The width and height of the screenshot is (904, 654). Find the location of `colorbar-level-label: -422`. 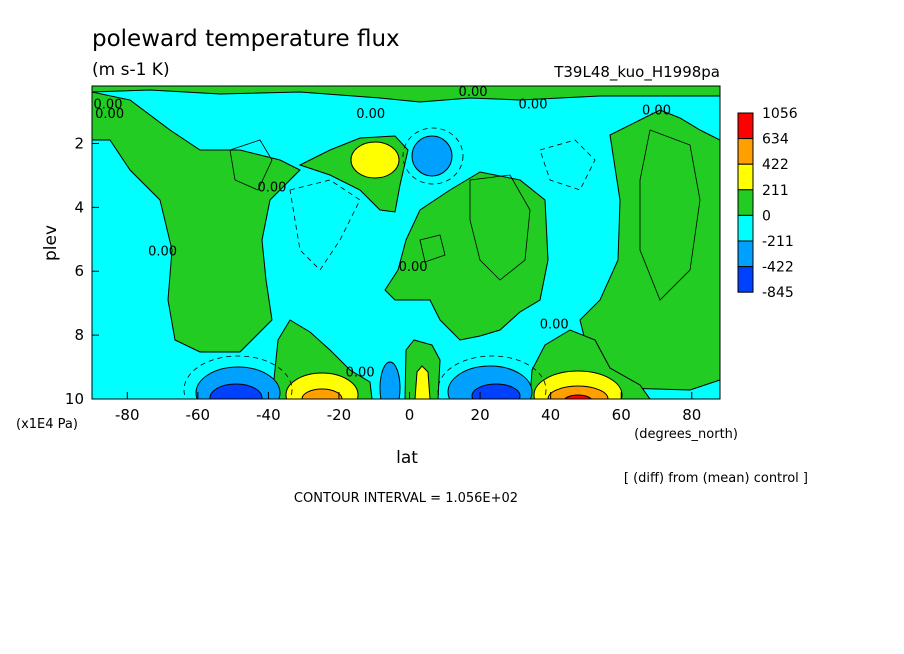

colorbar-level-label: -422 is located at coordinates (778, 268).